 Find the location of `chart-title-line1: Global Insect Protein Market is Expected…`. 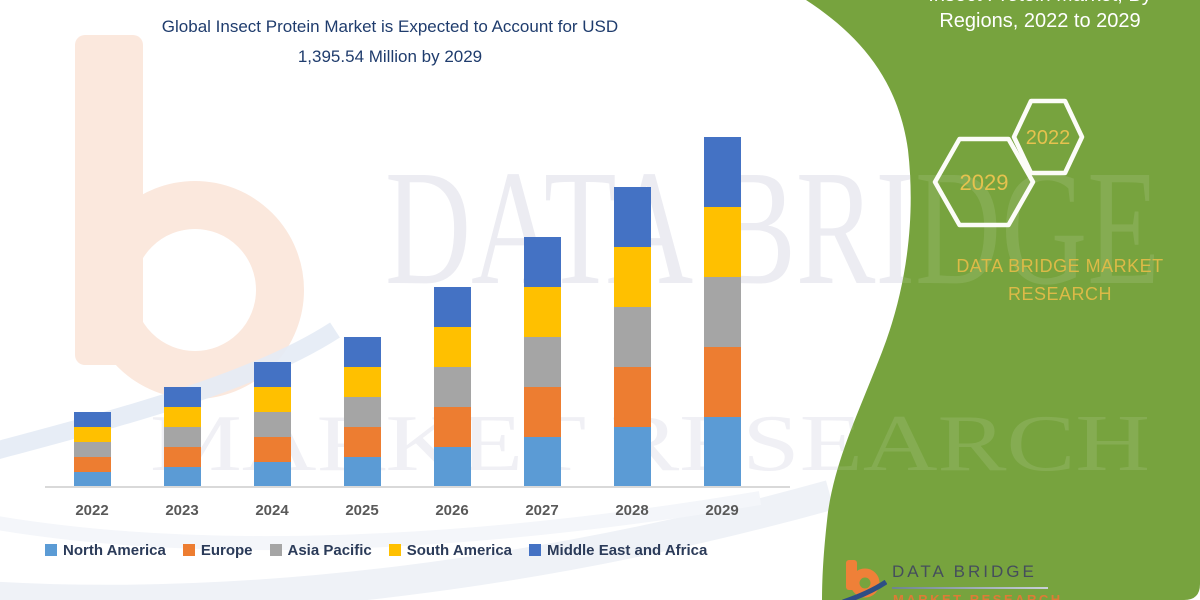

chart-title-line1: Global Insect Protein Market is Expected… is located at coordinates (390, 26).